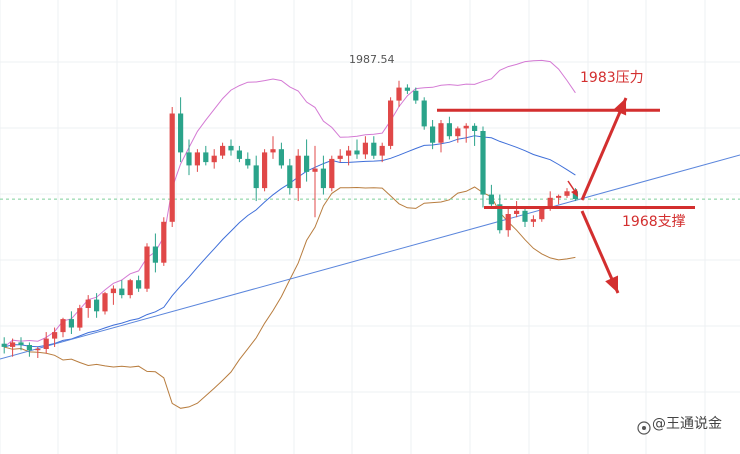 The height and width of the screenshot is (454, 740). What do you see at coordinates (612, 78) in the screenshot?
I see `resistance-label: 1983压力` at bounding box center [612, 78].